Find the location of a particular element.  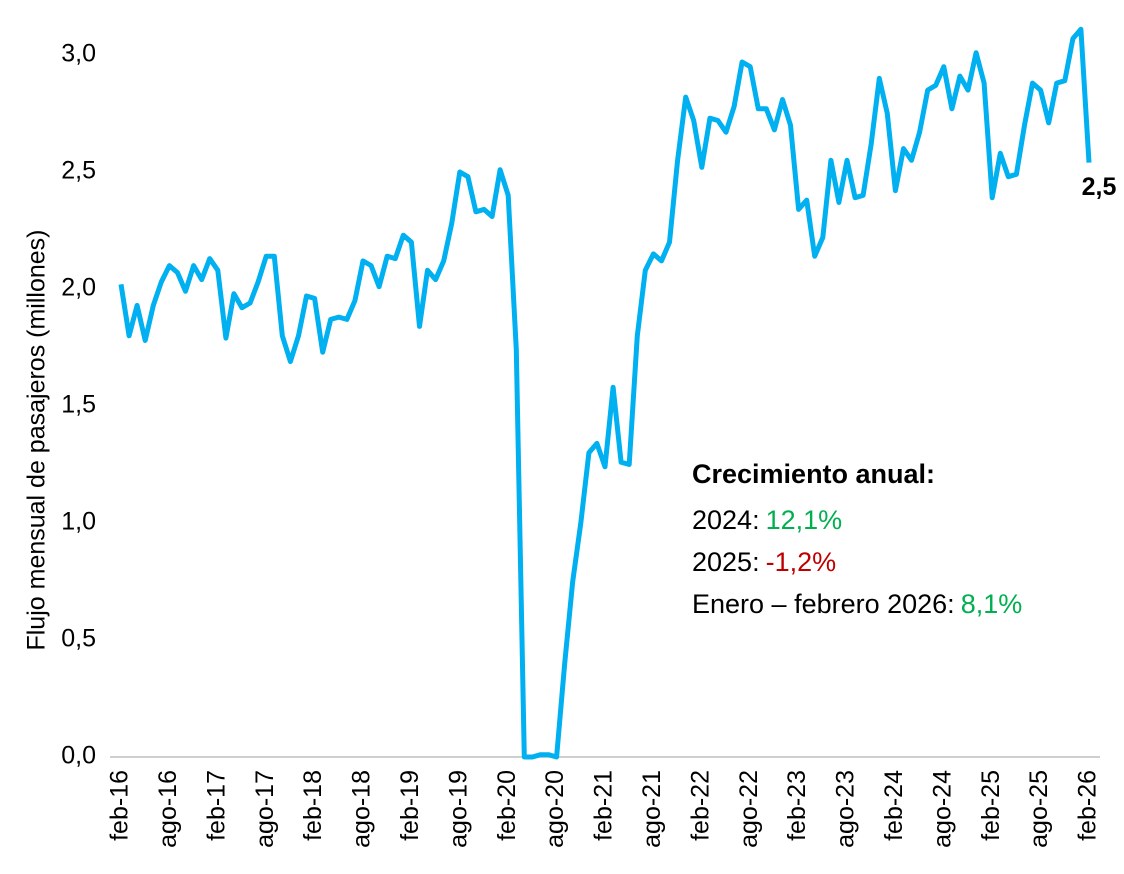

x-tick-label: ago-18 is located at coordinates (362, 809).